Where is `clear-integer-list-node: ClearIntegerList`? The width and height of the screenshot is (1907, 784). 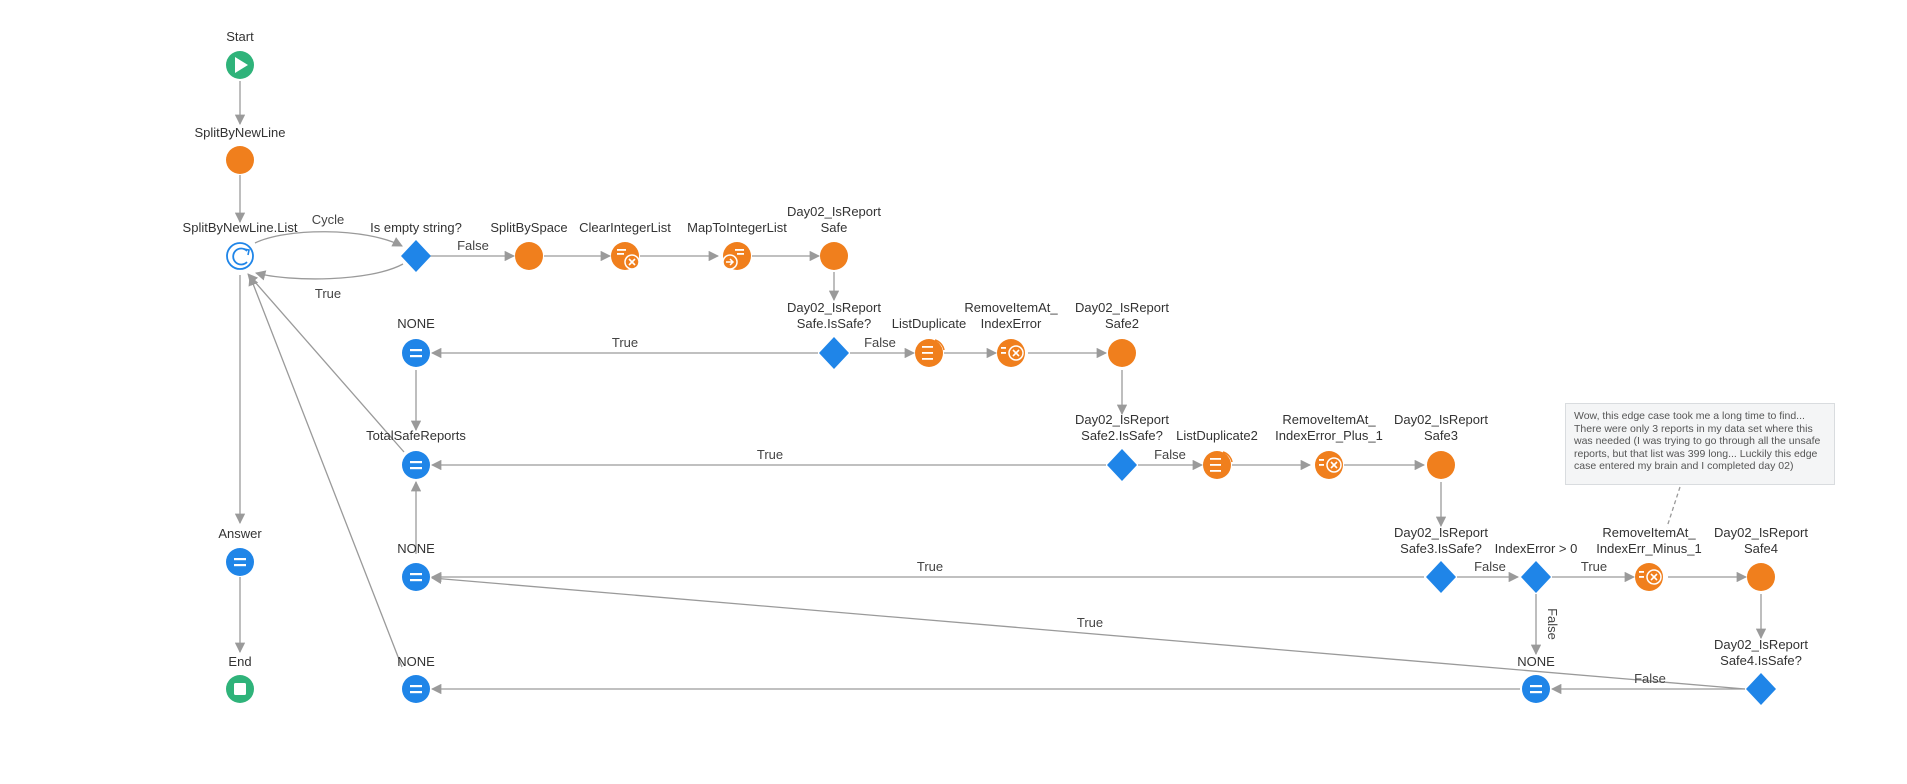 clear-integer-list-node: ClearIntegerList is located at coordinates (625, 245).